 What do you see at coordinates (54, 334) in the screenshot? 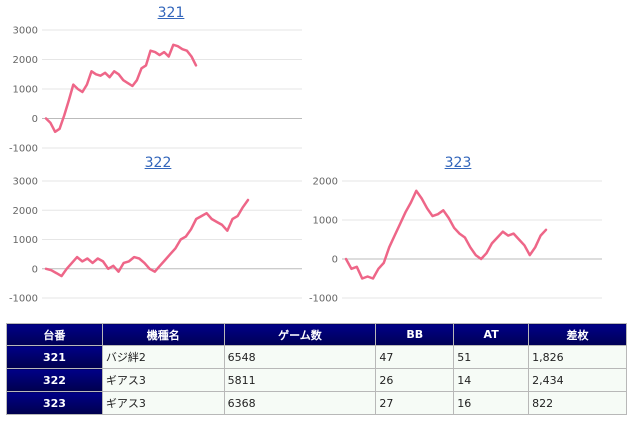
I see `header-machine-number: 台番` at bounding box center [54, 334].